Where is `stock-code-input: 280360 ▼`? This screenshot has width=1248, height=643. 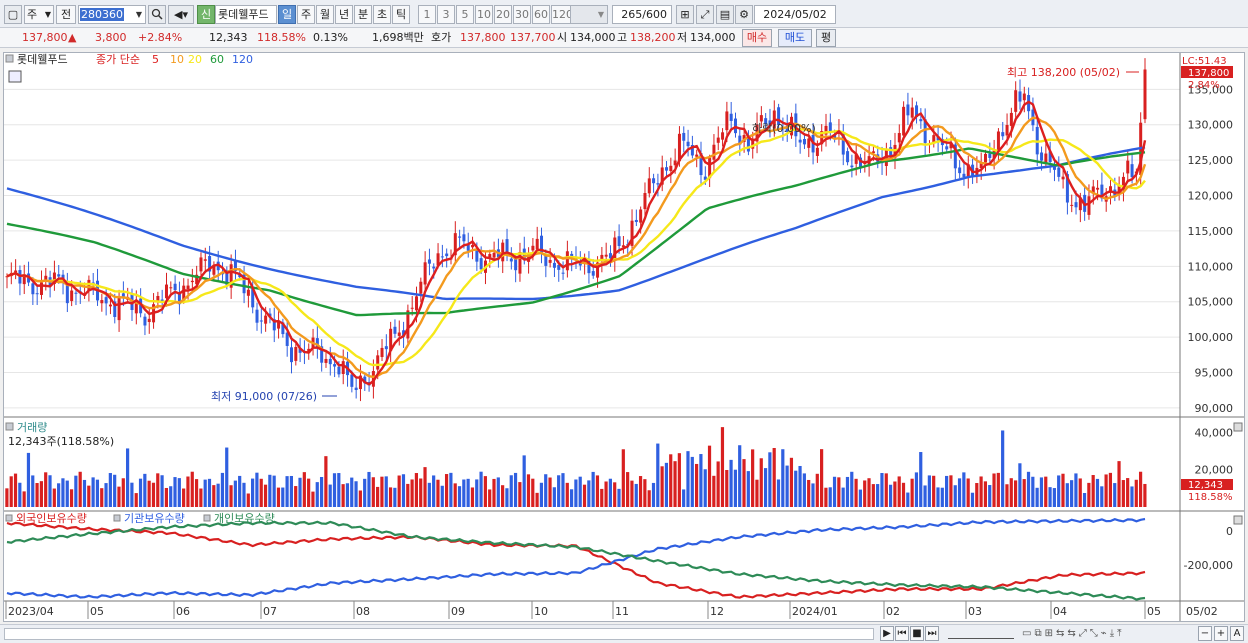 stock-code-input: 280360 ▼ is located at coordinates (112, 14).